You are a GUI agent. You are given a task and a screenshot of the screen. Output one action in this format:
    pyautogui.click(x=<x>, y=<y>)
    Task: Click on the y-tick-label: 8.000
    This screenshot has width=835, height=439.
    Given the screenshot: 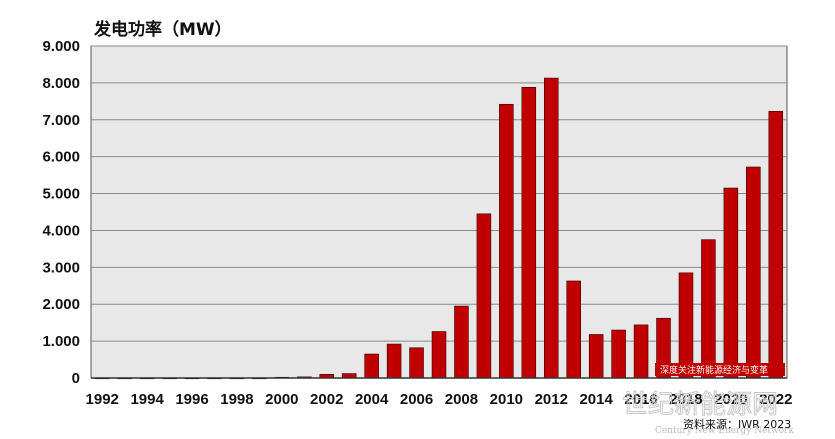 What is the action you would take?
    pyautogui.click(x=61, y=83)
    